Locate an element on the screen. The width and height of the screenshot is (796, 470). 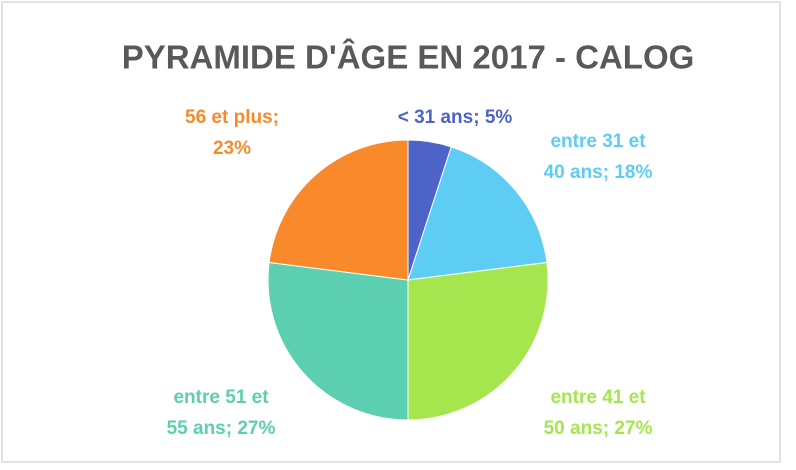
data-label: 50 ans; 27% is located at coordinates (598, 428).